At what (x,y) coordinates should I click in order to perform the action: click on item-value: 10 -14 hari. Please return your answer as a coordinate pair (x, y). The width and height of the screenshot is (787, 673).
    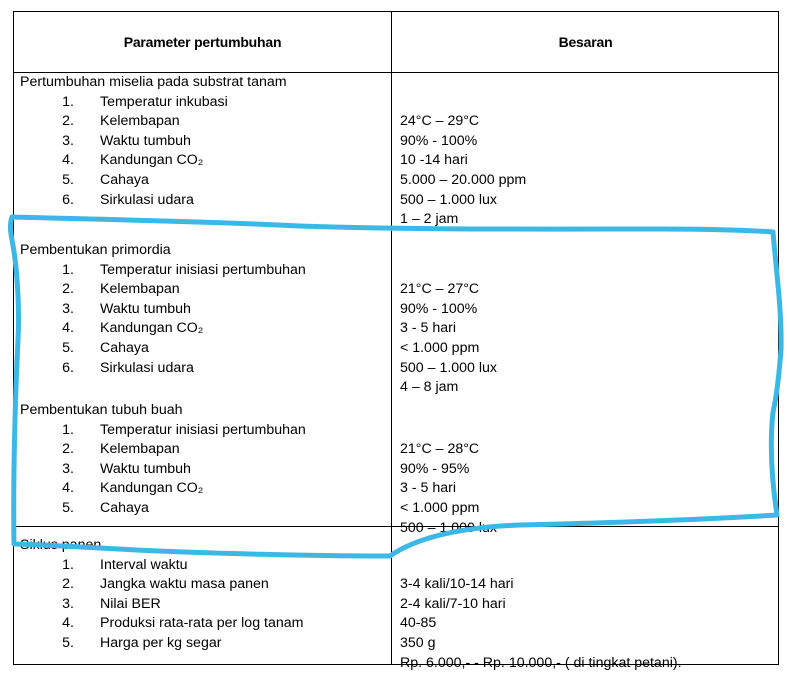
    Looking at the image, I should click on (434, 160).